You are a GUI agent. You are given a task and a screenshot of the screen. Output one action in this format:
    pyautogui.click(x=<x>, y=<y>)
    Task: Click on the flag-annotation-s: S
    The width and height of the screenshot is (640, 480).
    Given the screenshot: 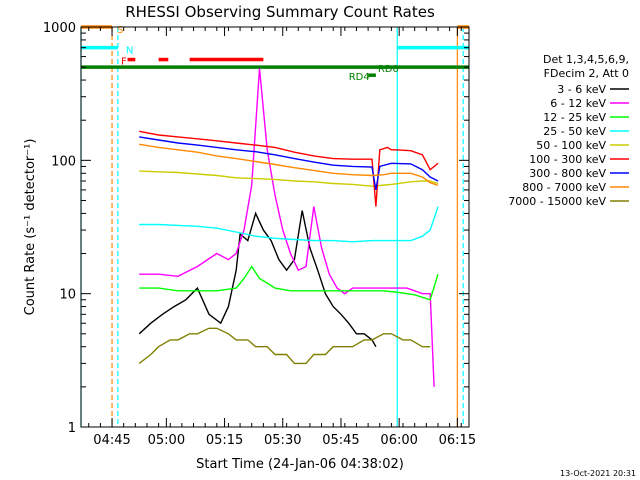 What is the action you would take?
    pyautogui.click(x=120, y=30)
    